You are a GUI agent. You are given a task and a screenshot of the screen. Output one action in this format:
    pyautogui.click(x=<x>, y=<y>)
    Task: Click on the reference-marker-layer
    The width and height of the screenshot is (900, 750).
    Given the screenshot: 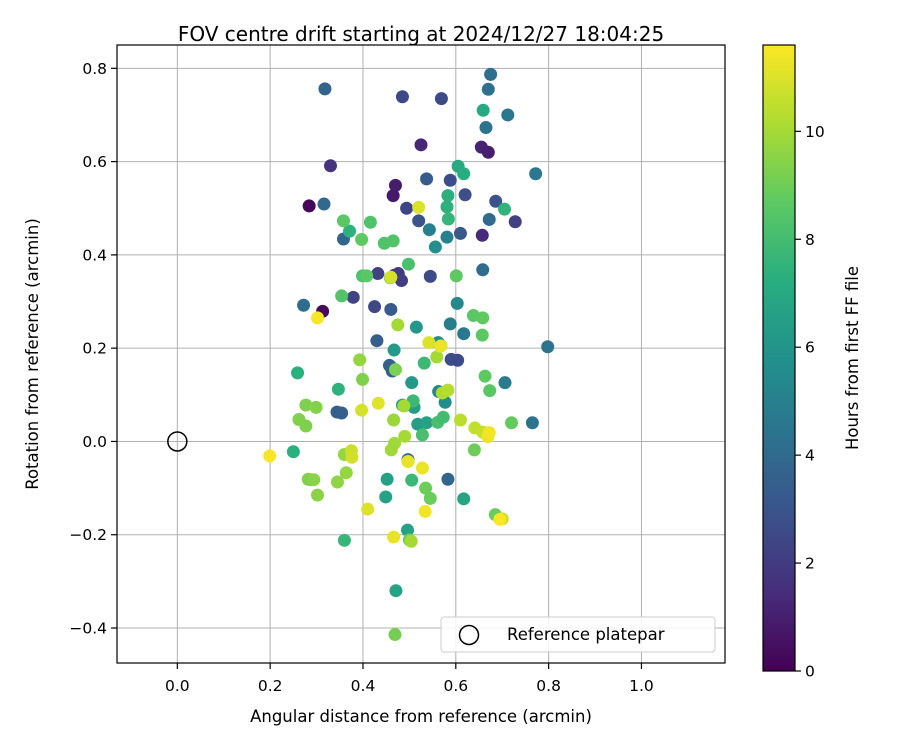 What is the action you would take?
    pyautogui.click(x=177, y=441)
    